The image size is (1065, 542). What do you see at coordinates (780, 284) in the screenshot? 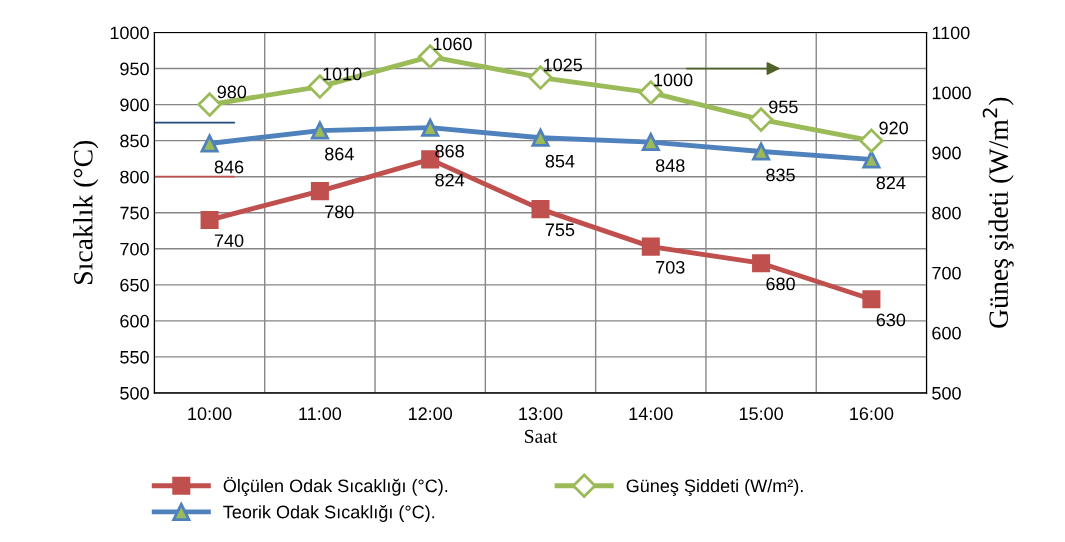
I see `data-label: 680` at bounding box center [780, 284].